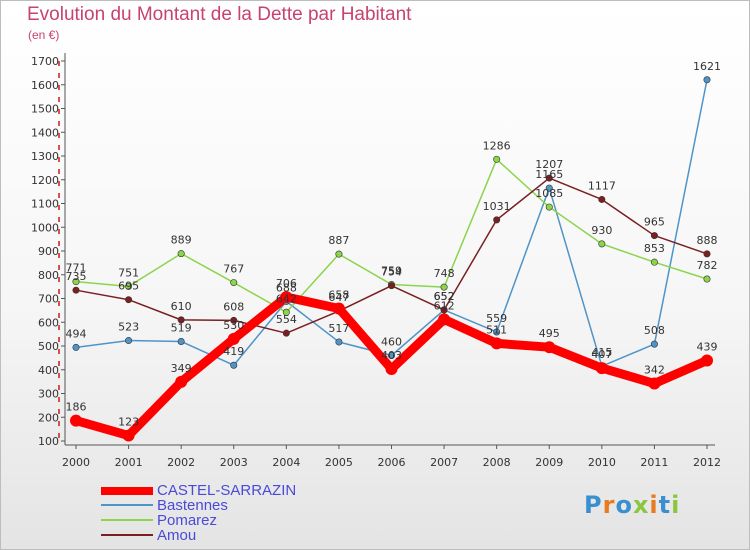 This screenshot has height=550, width=750. What do you see at coordinates (497, 462) in the screenshot?
I see `x-tick-label: 2008` at bounding box center [497, 462].